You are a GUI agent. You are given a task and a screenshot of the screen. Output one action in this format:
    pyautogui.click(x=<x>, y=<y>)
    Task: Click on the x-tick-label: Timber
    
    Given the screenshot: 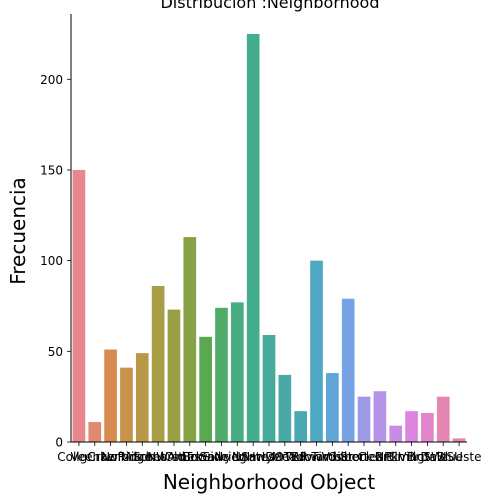 What is the action you would take?
    pyautogui.click(x=331, y=457)
    